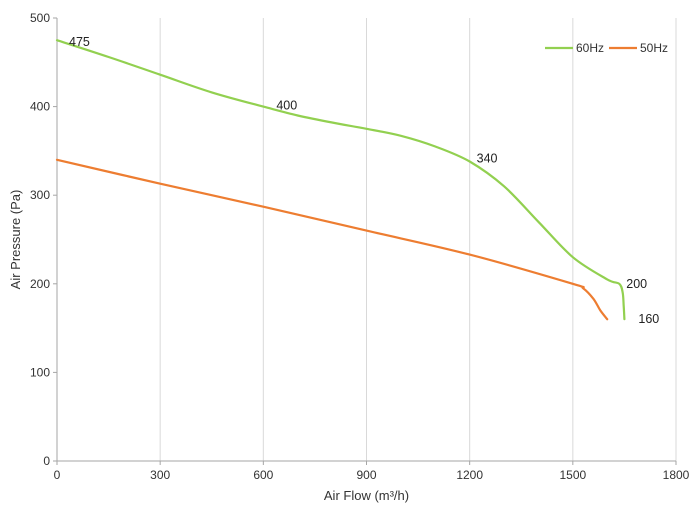 Image resolution: width=699 pixels, height=509 pixels. I want to click on y-tick-label: 400, so click(40, 107).